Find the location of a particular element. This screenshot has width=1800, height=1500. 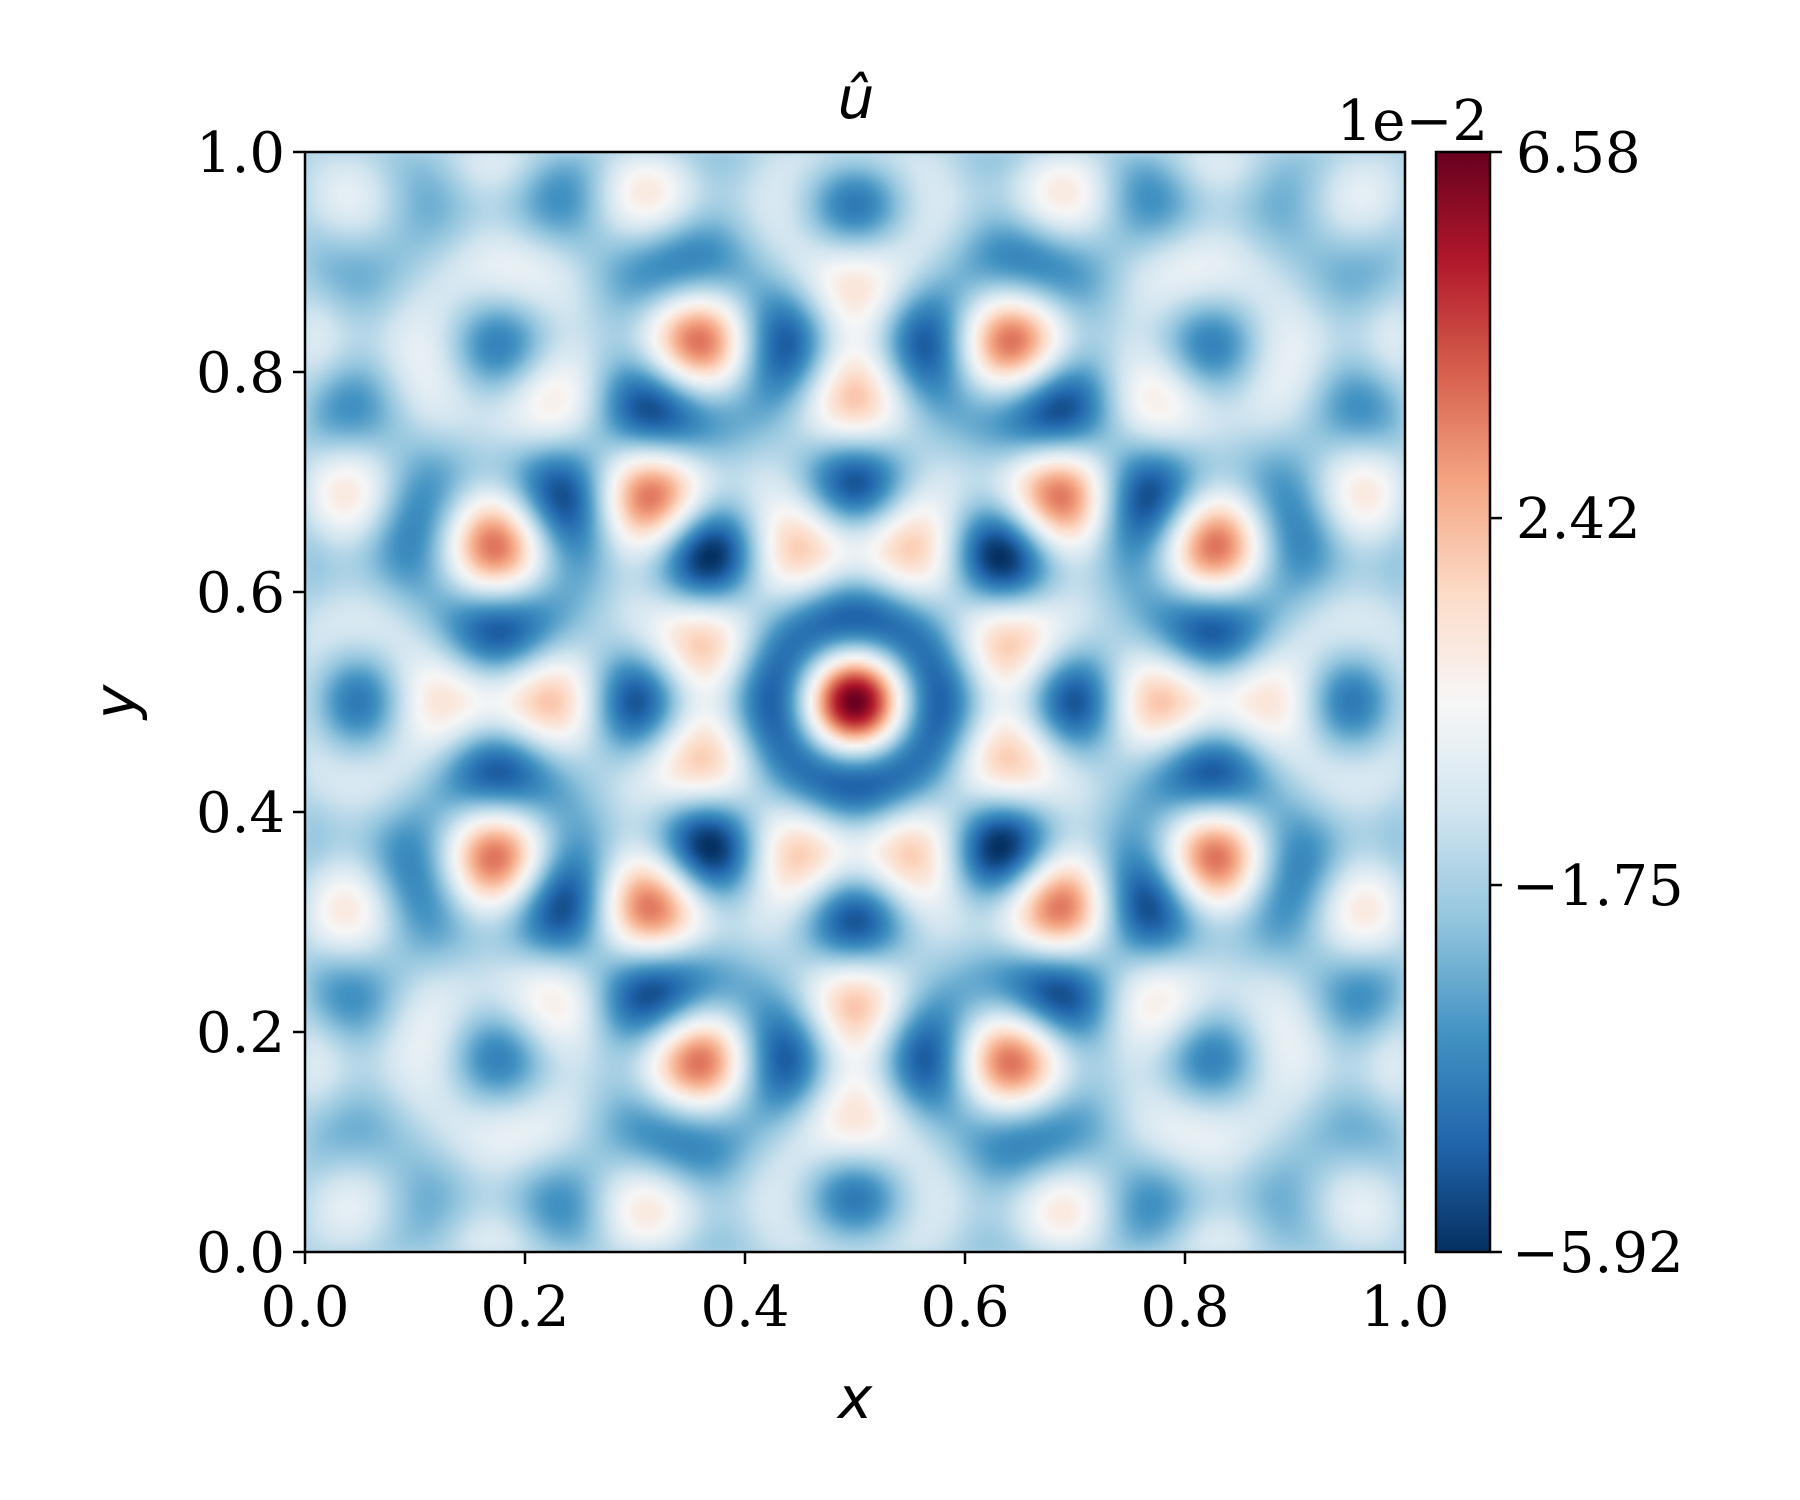

x-tick-label: 0.2 is located at coordinates (524, 1307).